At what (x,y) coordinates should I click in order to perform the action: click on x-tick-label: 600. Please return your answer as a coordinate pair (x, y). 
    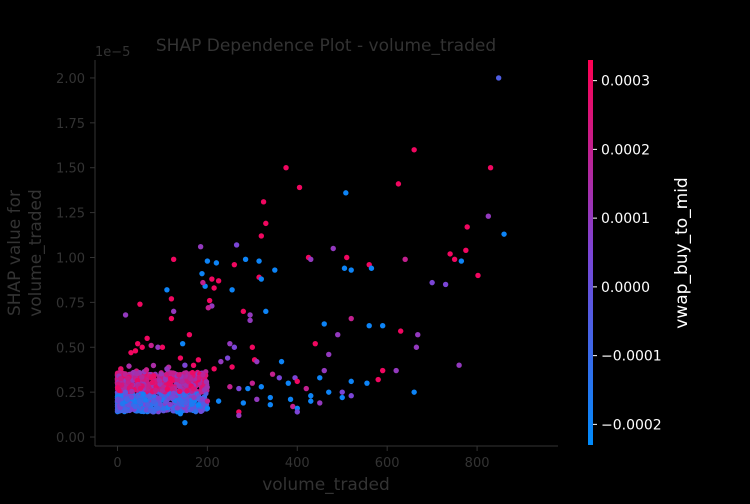
    Looking at the image, I should click on (387, 463).